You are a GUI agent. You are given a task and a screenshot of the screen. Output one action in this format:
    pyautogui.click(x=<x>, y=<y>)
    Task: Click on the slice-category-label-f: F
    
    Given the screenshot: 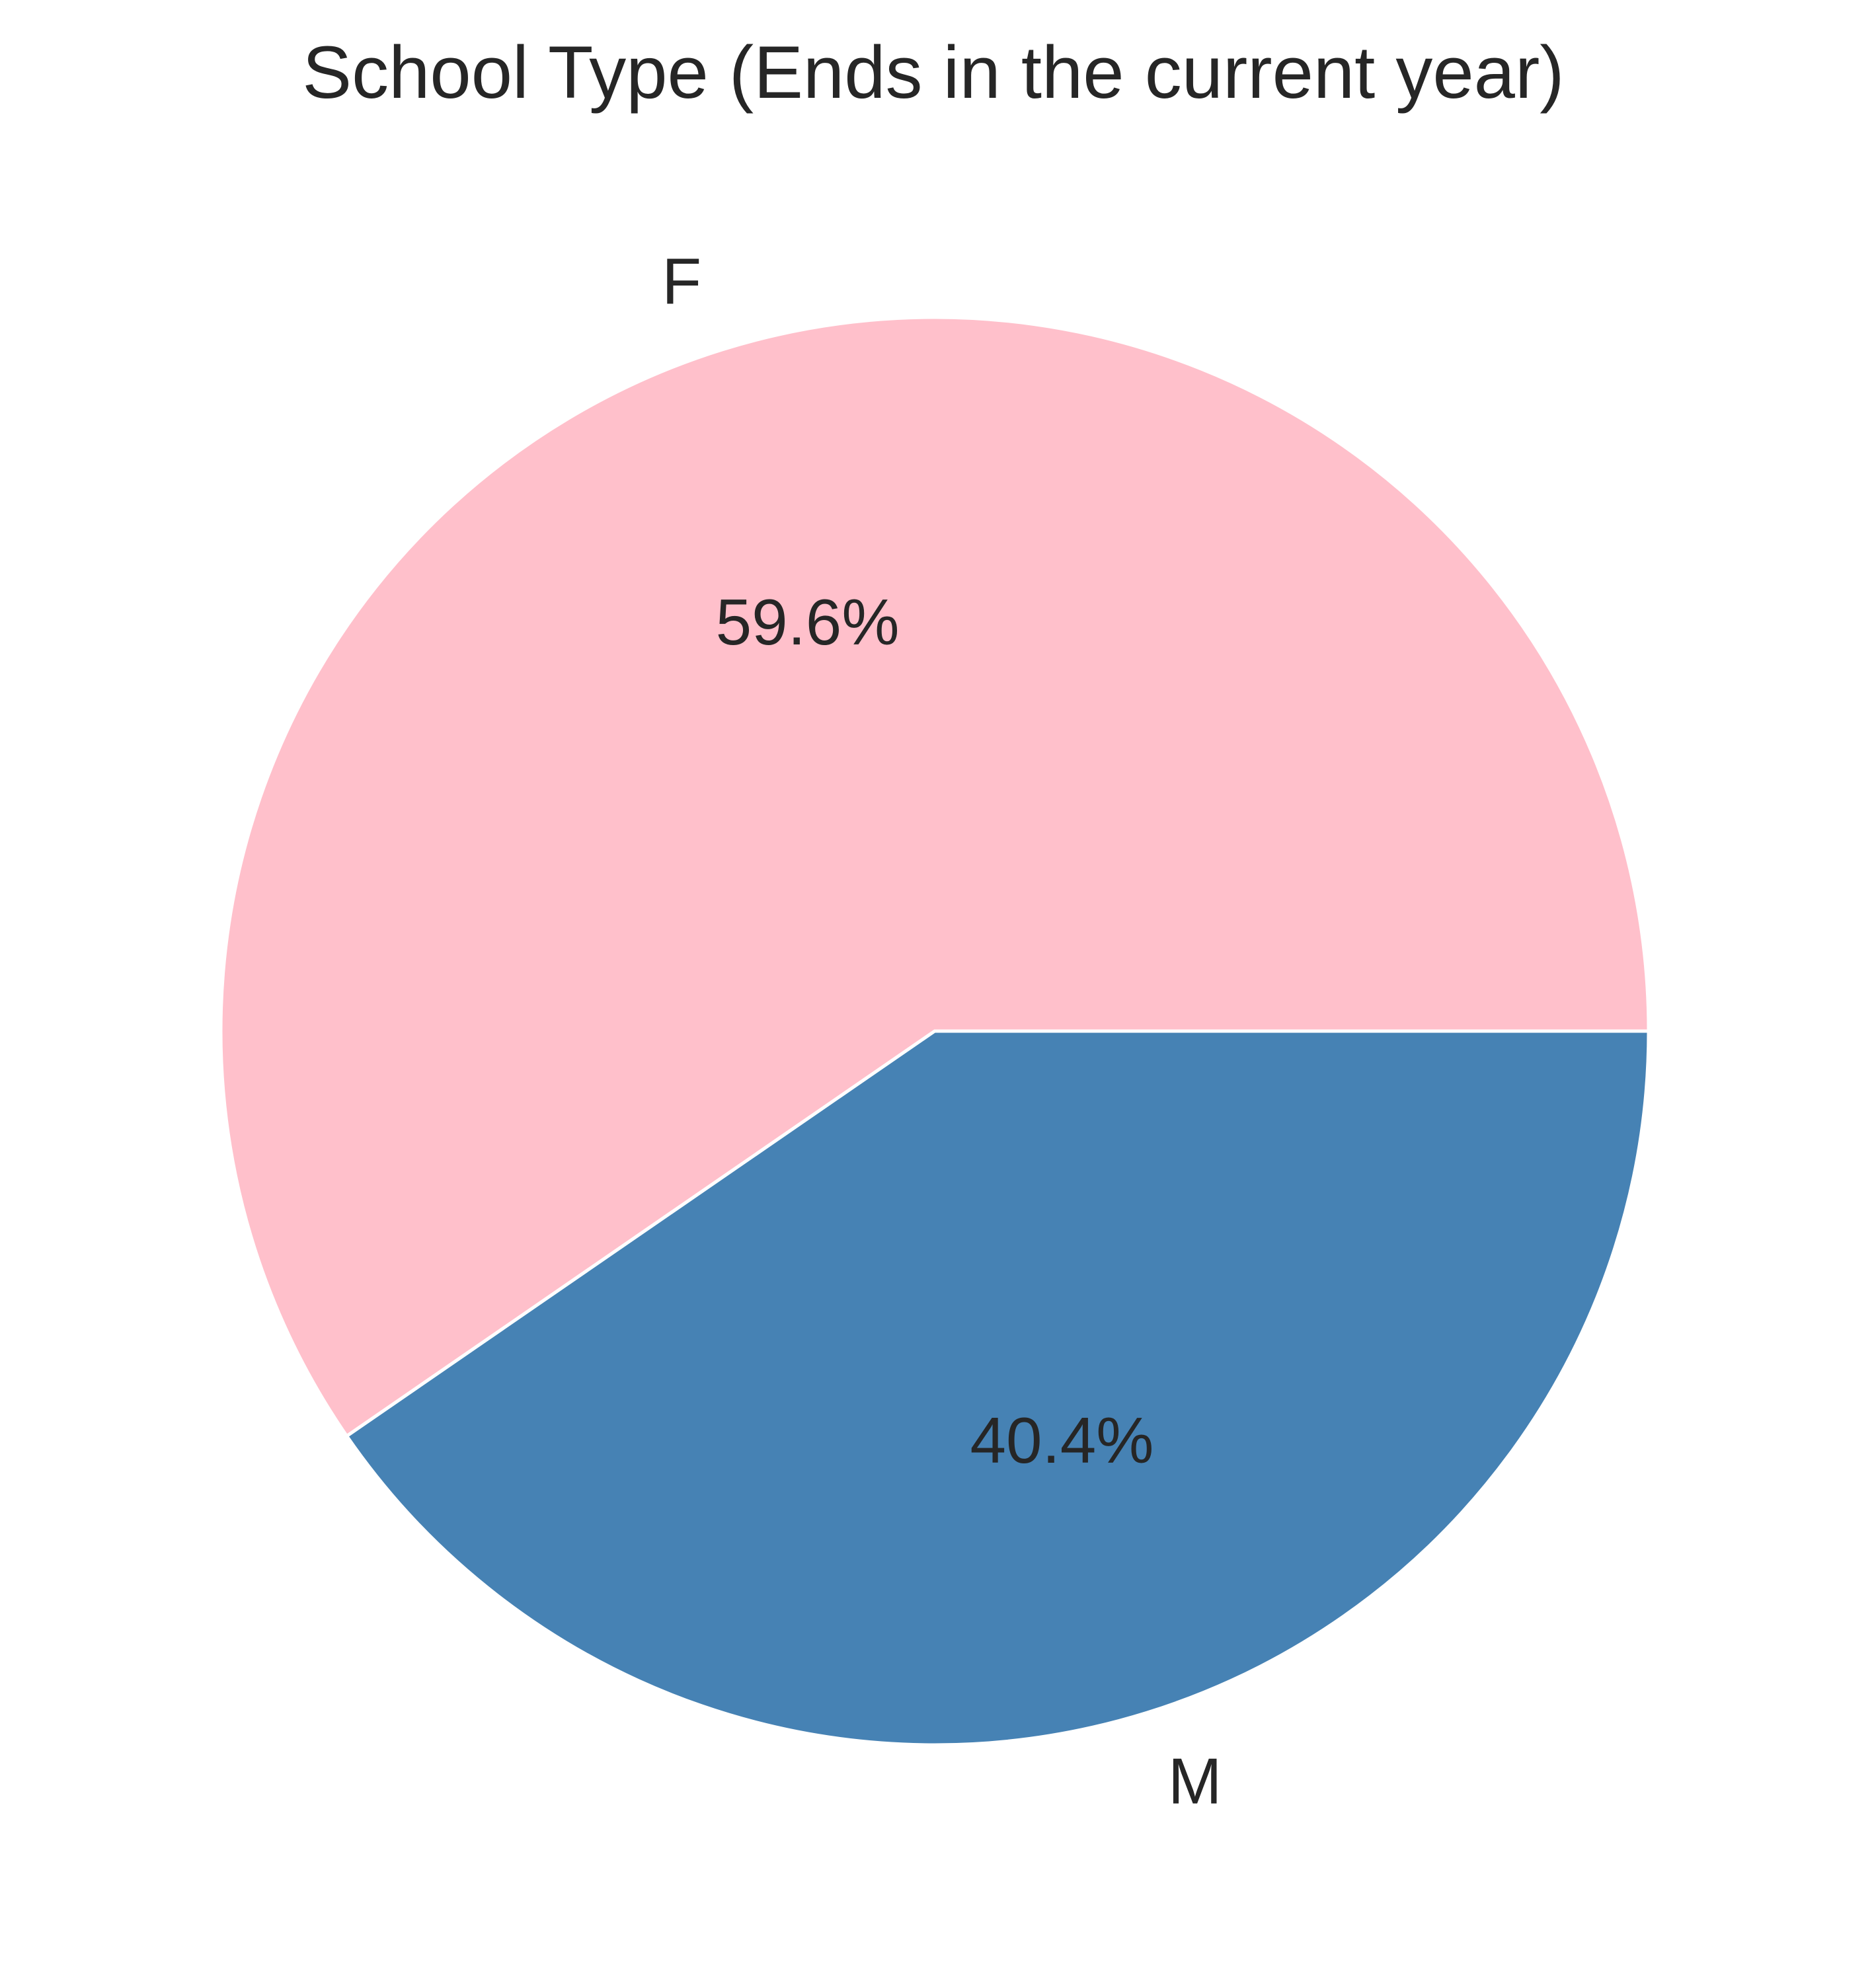 What is the action you would take?
    pyautogui.click(x=681, y=281)
    